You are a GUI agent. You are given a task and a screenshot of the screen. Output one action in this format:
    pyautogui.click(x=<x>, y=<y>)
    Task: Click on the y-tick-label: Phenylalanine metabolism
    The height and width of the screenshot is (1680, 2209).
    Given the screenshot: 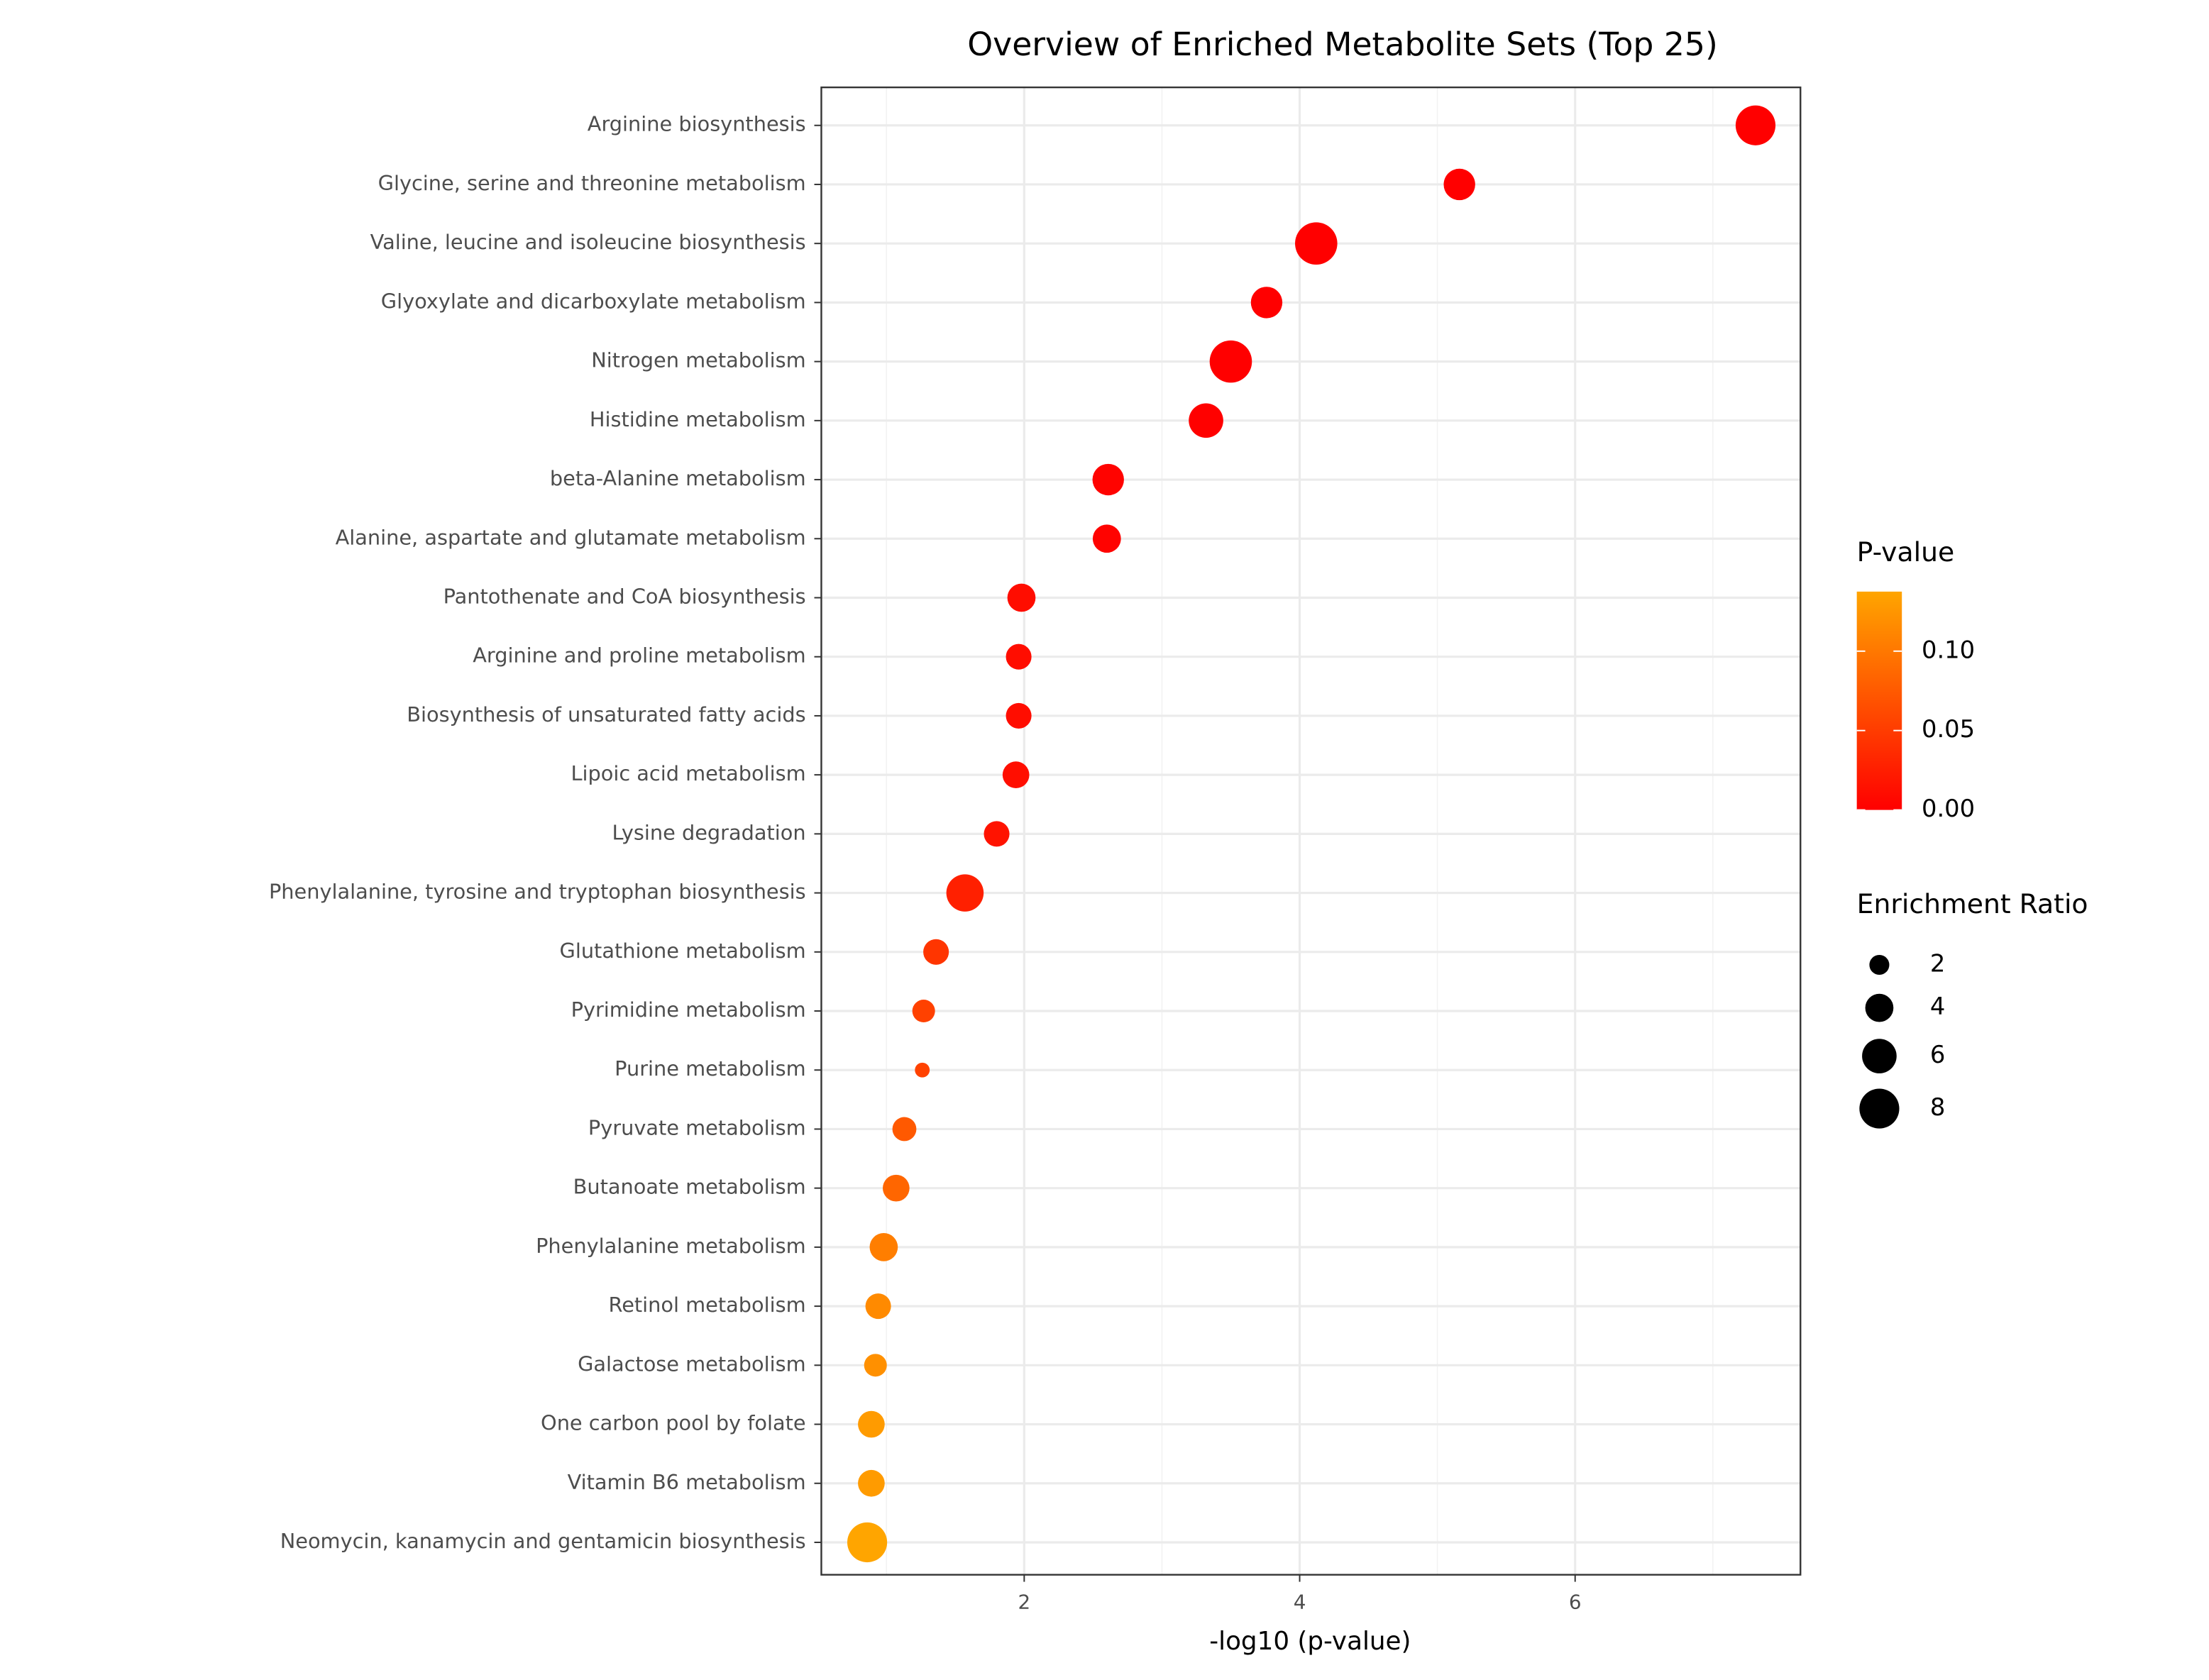 What is the action you would take?
    pyautogui.click(x=671, y=1246)
    